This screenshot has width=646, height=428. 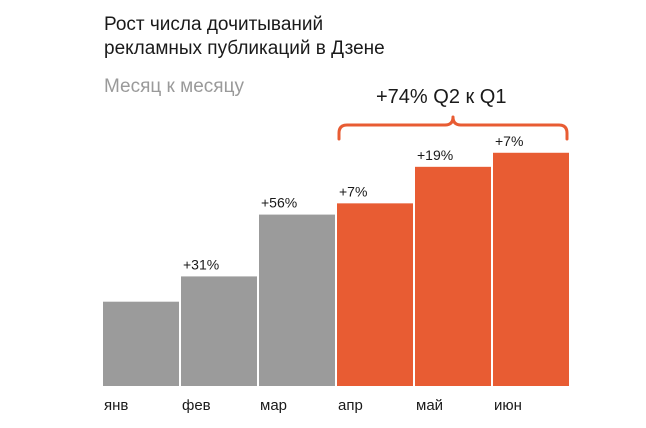 What do you see at coordinates (174, 86) in the screenshot?
I see `chart-subtitle: Месяц к месяцу` at bounding box center [174, 86].